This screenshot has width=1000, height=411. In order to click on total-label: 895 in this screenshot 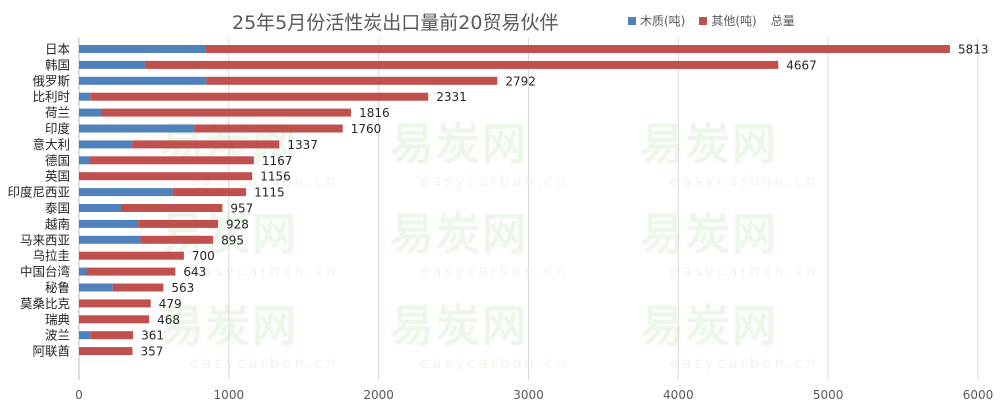, I will do `click(232, 240)`.